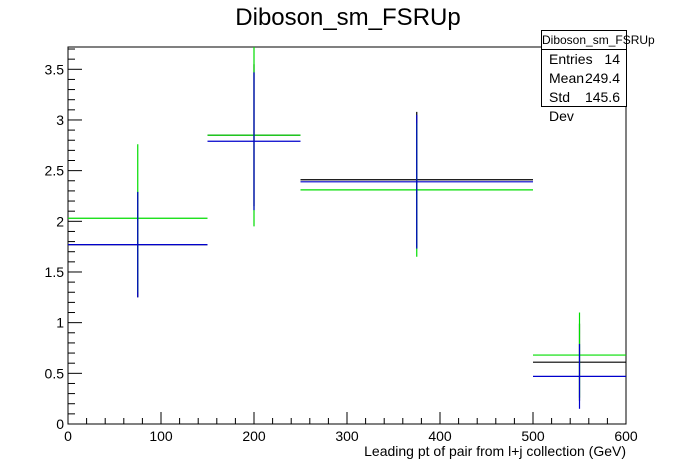 The width and height of the screenshot is (696, 472). I want to click on x-tick-label: 100, so click(161, 436).